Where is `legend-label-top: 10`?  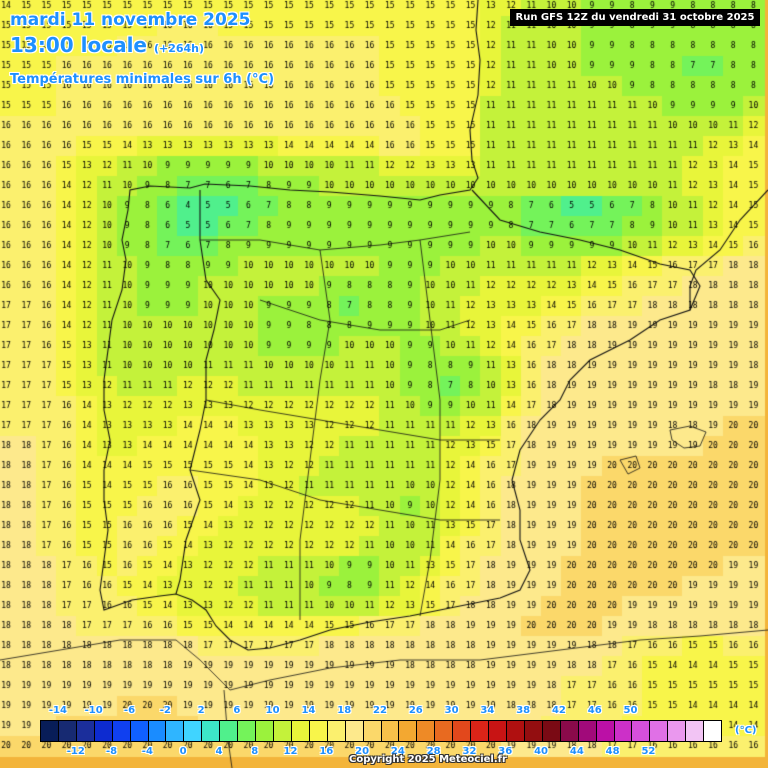
legend-label-top: 10 is located at coordinates (272, 710).